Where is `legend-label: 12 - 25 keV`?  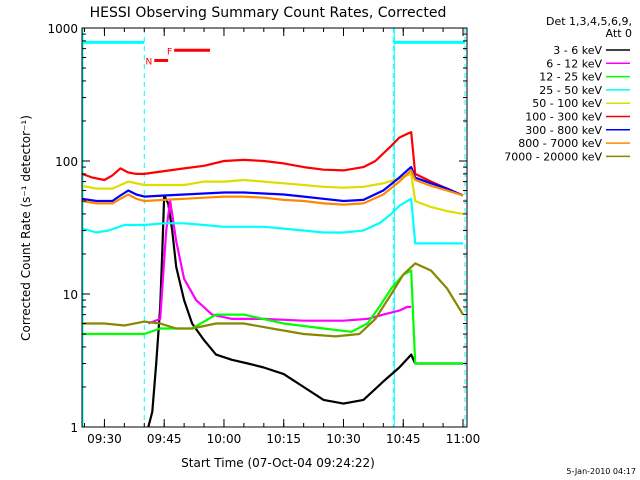 legend-label: 12 - 25 keV is located at coordinates (570, 77).